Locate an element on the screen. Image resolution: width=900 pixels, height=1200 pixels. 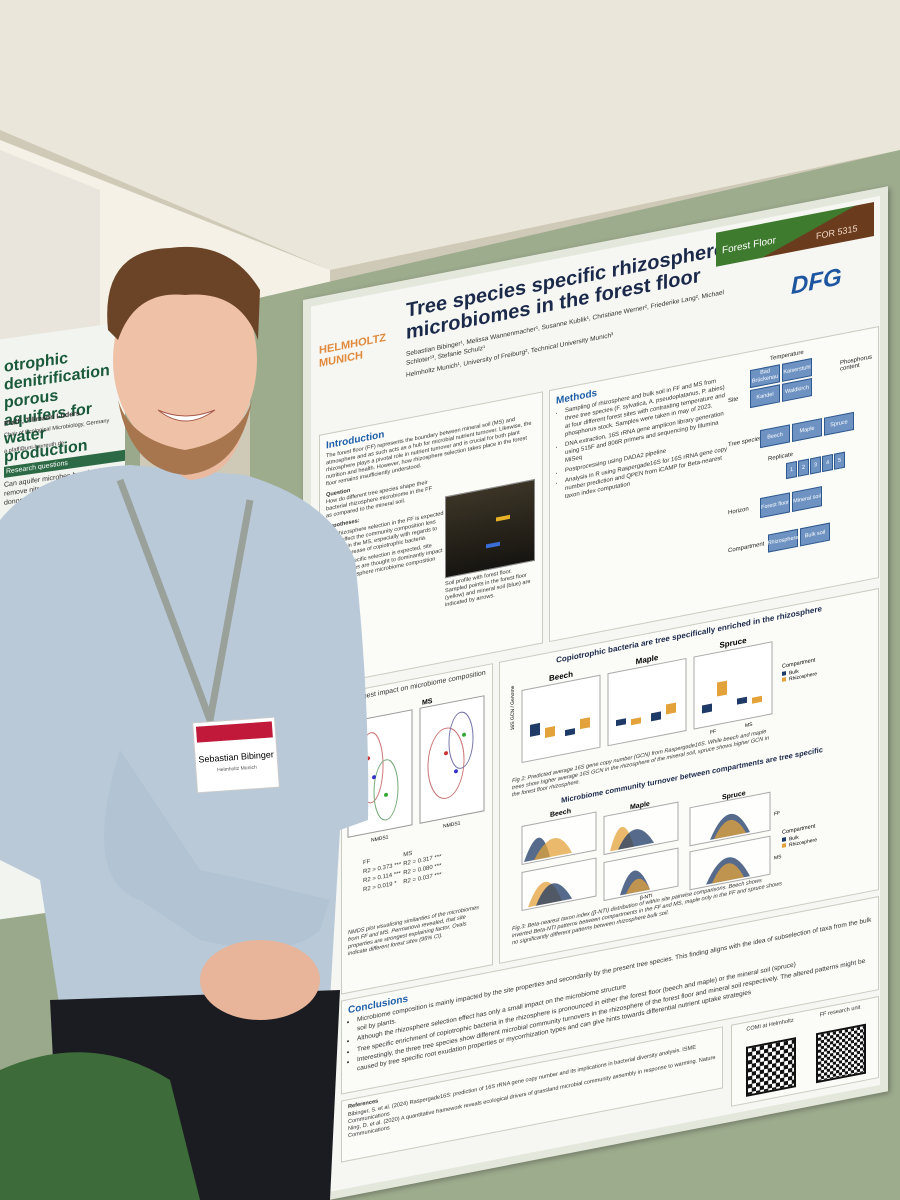
name-badge: Sebastian Bibinger Helmholtz Munich is located at coordinates (236, 755).